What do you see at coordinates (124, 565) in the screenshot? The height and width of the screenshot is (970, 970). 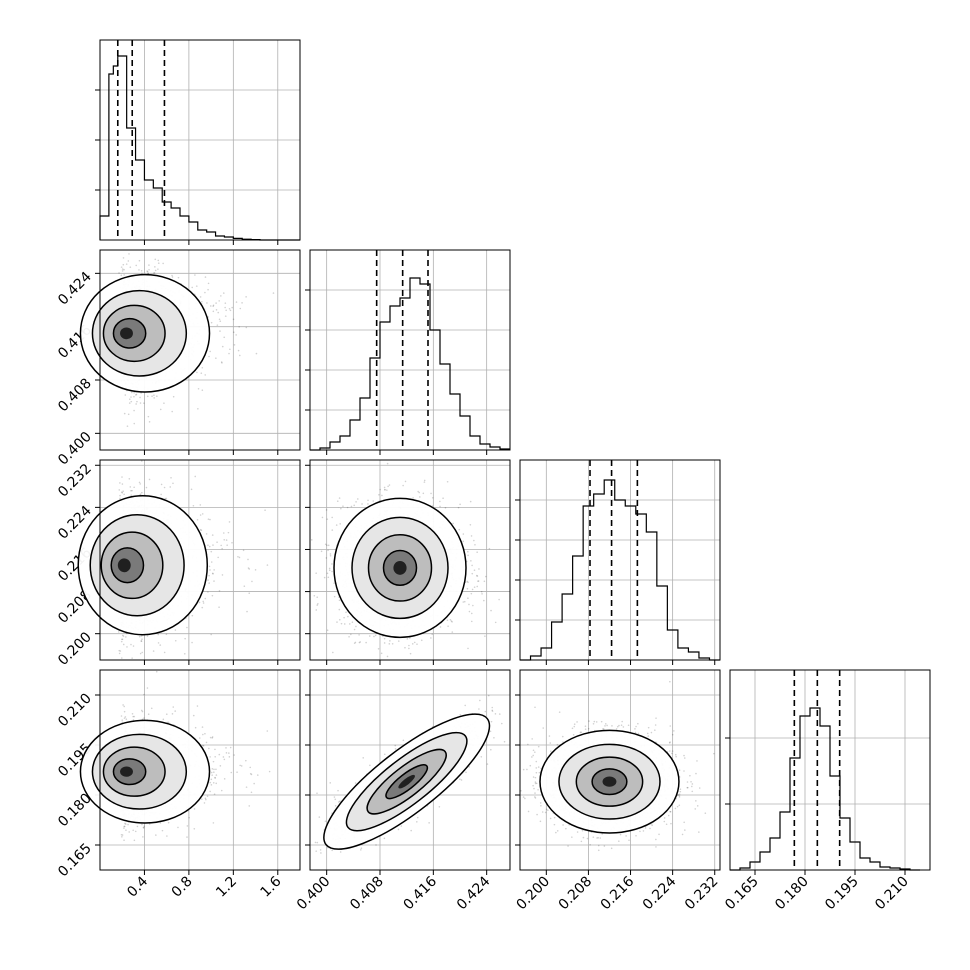 I see `scatter-2-0-contour` at bounding box center [124, 565].